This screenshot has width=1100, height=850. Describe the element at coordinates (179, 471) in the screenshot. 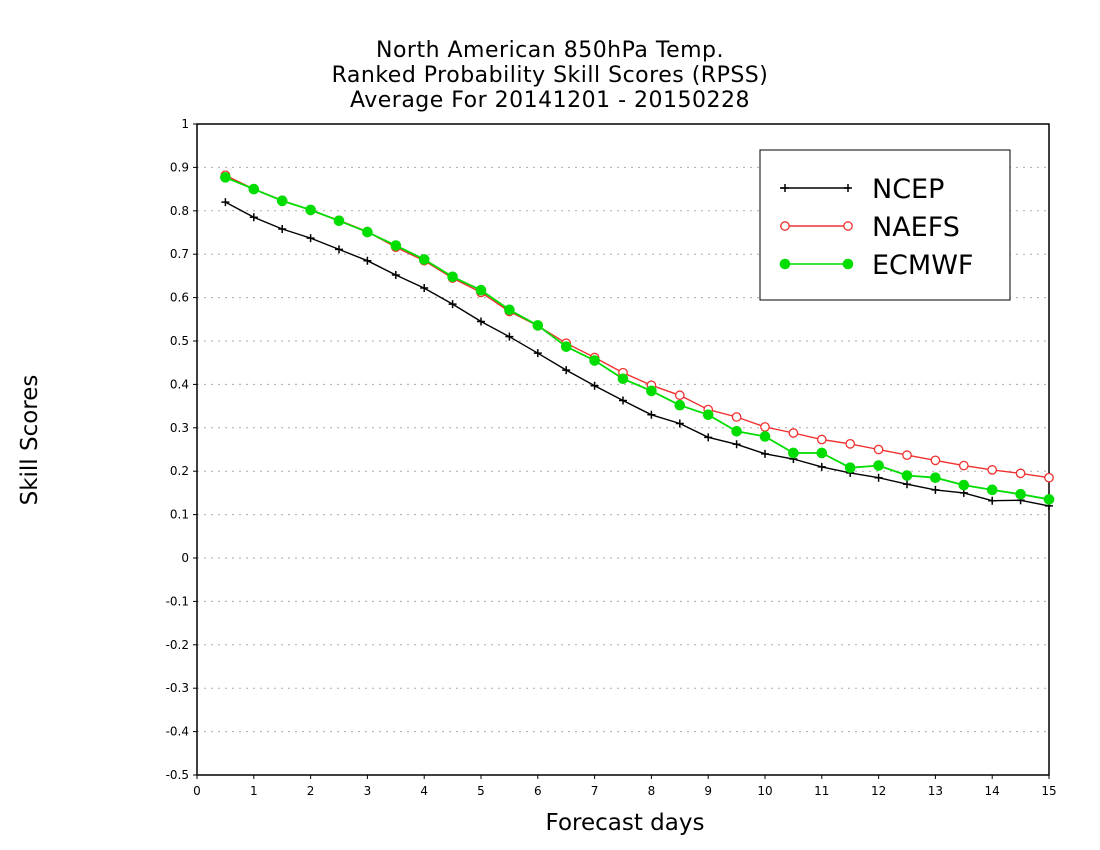

I see `y-tick-label: 0.2` at that location.